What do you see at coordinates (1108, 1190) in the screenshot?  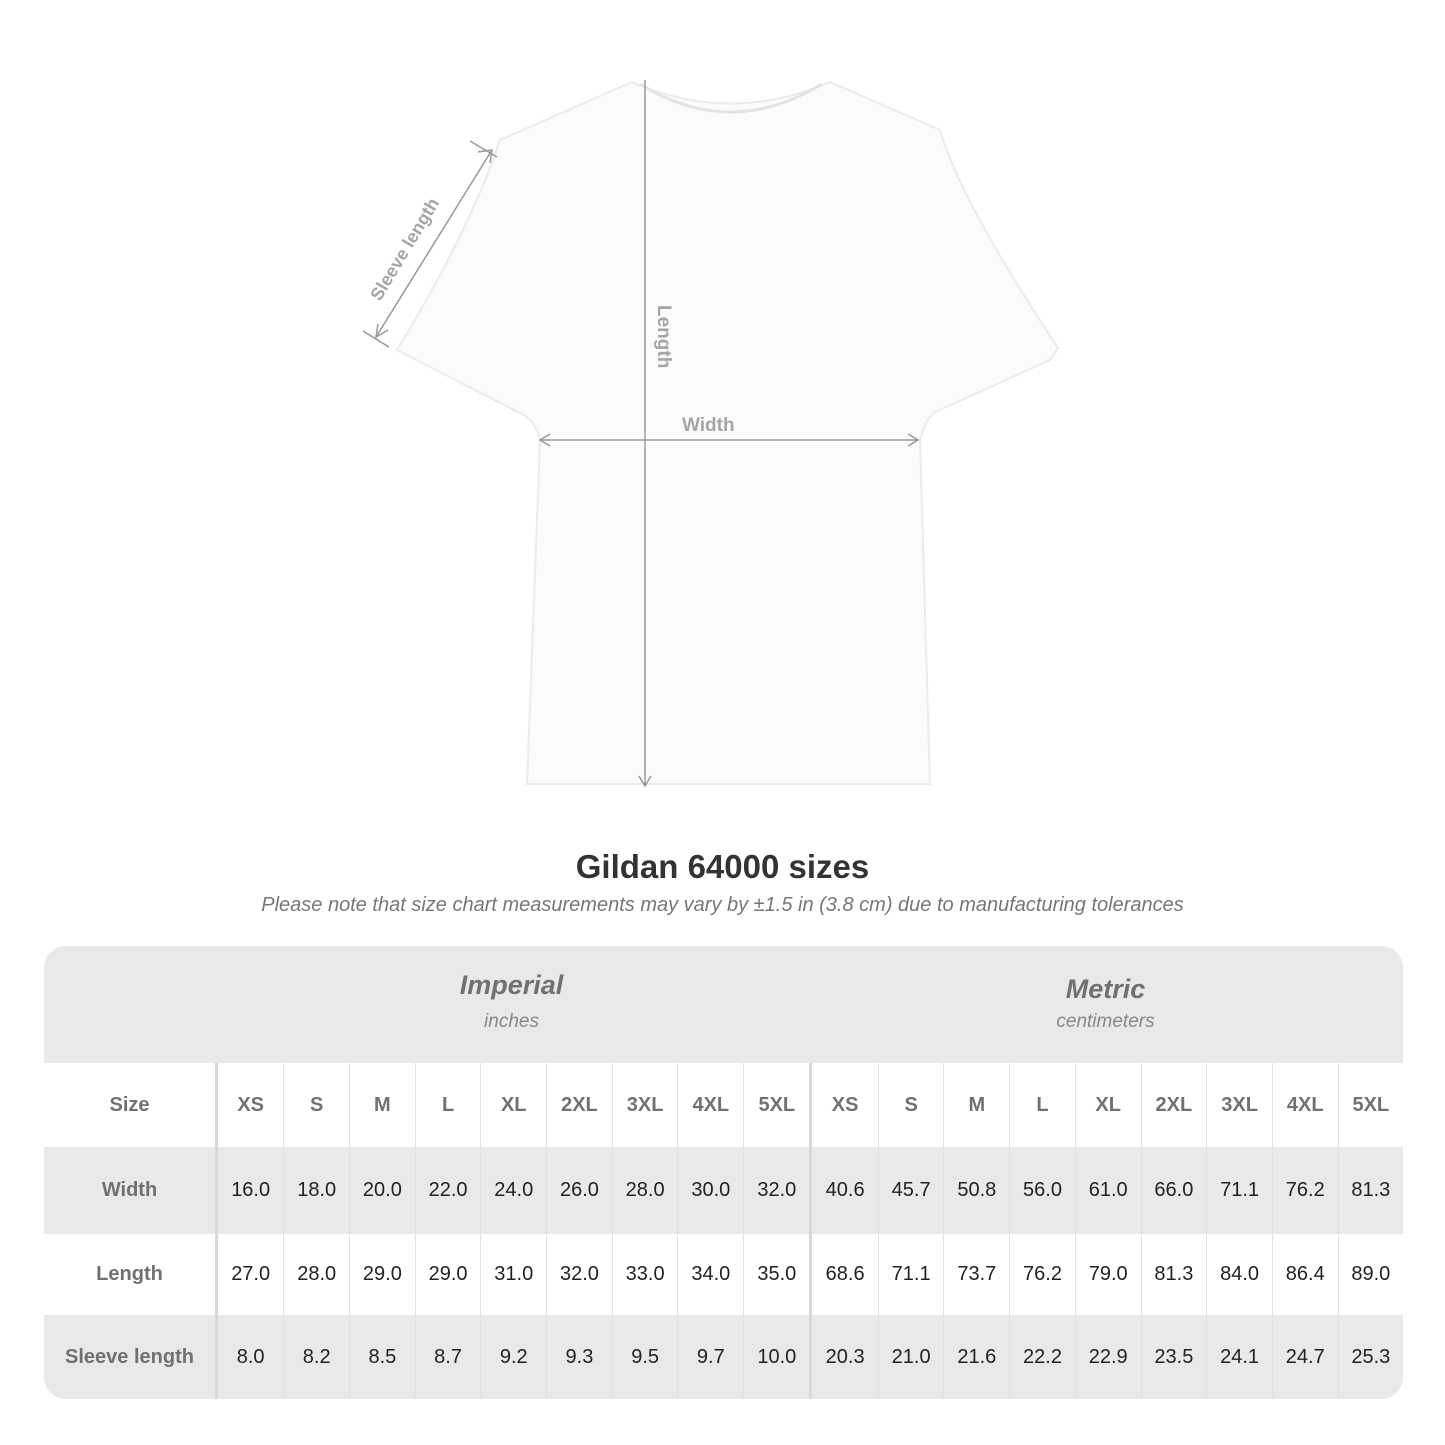 I see `metric-value-cell: 61.0` at bounding box center [1108, 1190].